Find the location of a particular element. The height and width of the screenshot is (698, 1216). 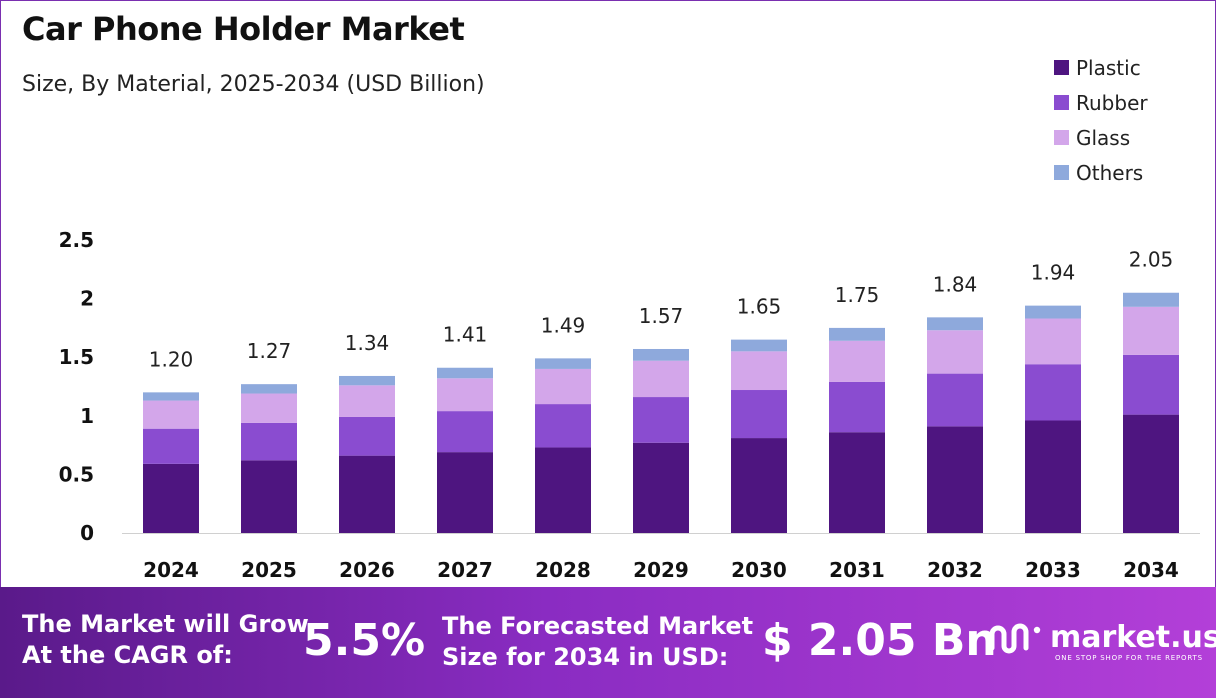

bar-total-label: 1.41 is located at coordinates (465, 335).